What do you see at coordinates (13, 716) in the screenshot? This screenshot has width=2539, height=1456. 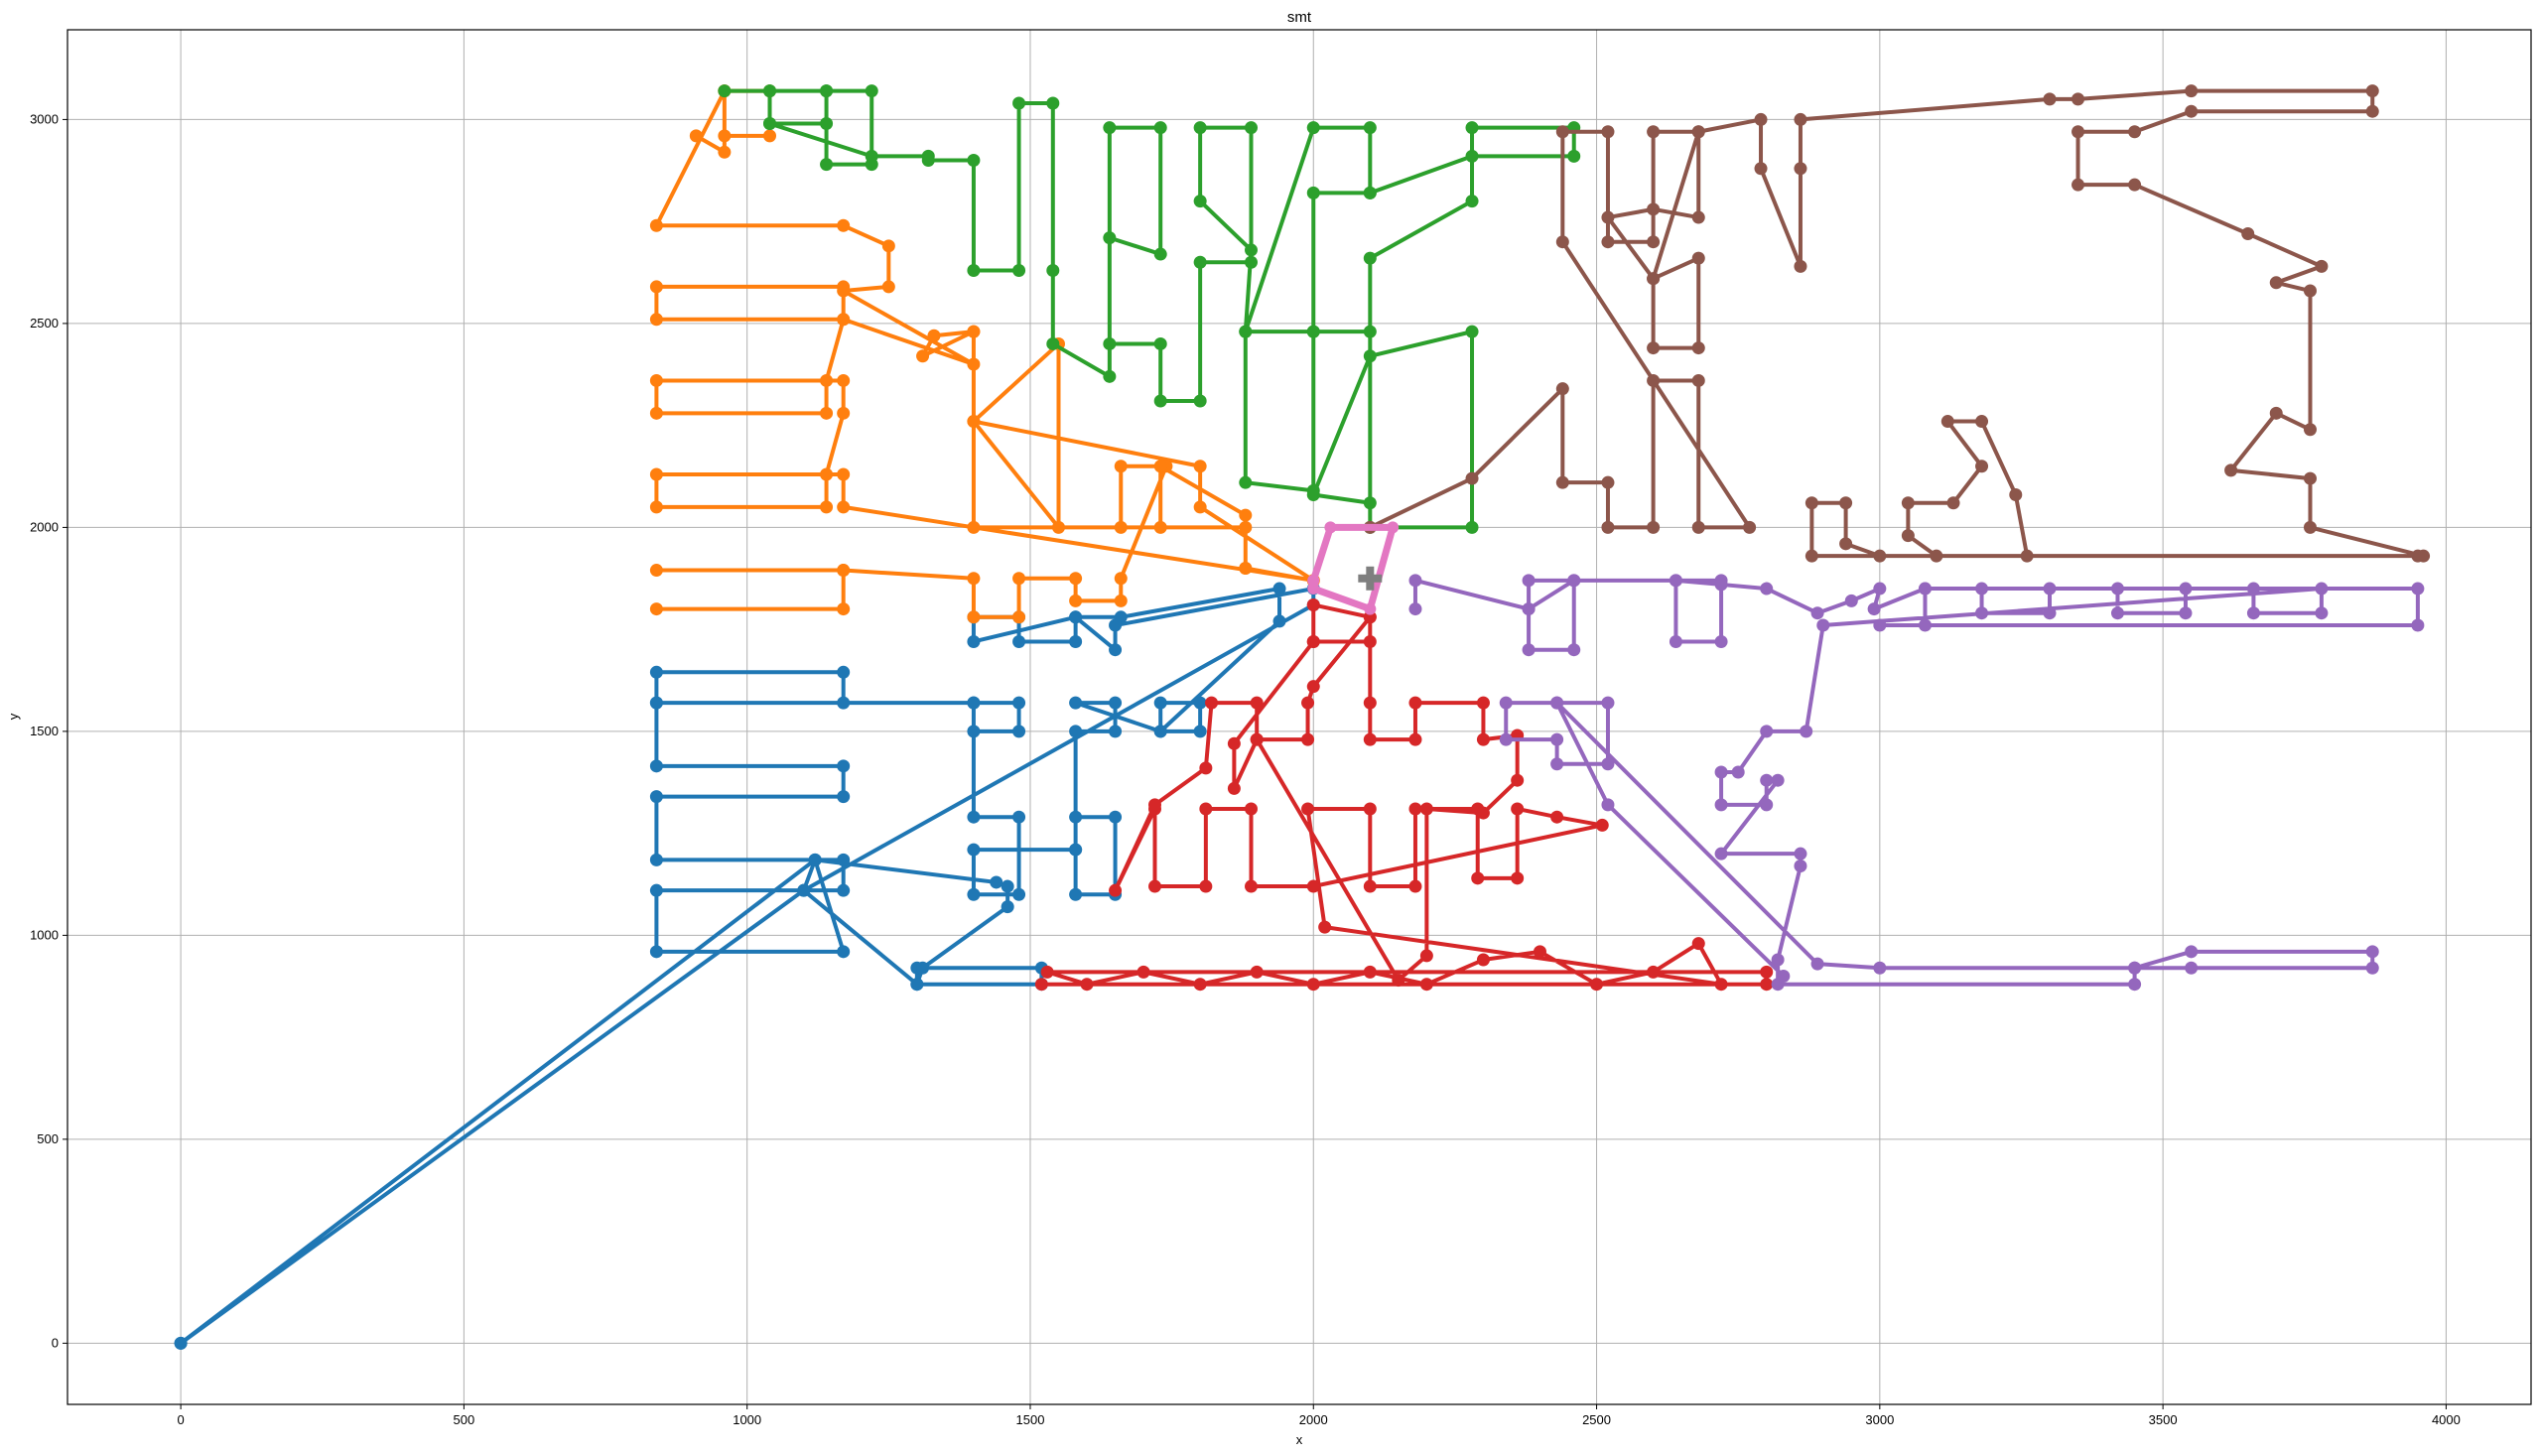 I see `y-axis-label: y` at bounding box center [13, 716].